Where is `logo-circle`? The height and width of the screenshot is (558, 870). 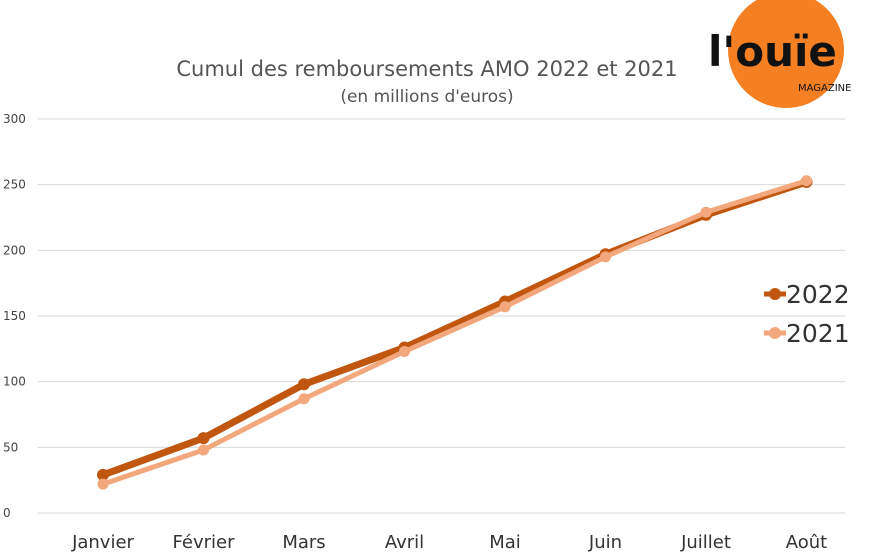 logo-circle is located at coordinates (786, 54).